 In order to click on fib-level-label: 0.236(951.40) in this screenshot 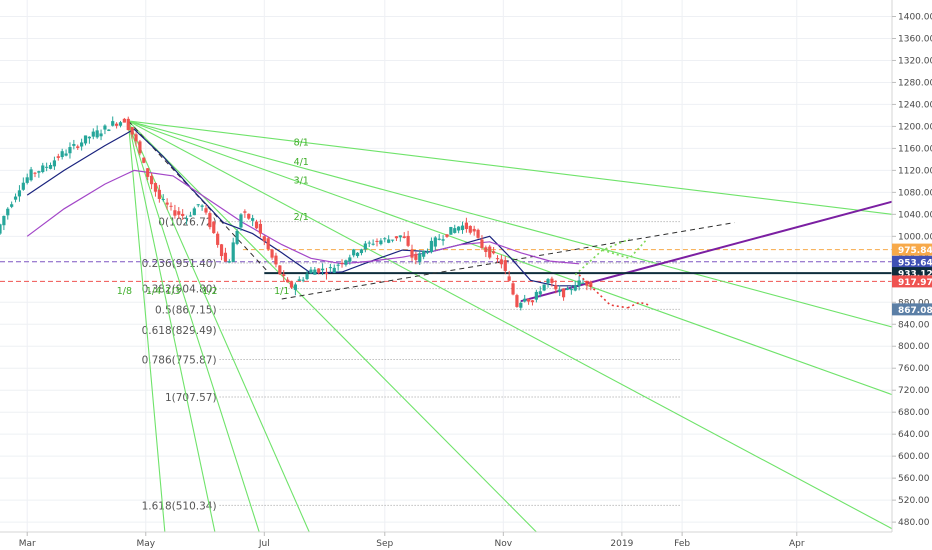, I will do `click(179, 264)`.